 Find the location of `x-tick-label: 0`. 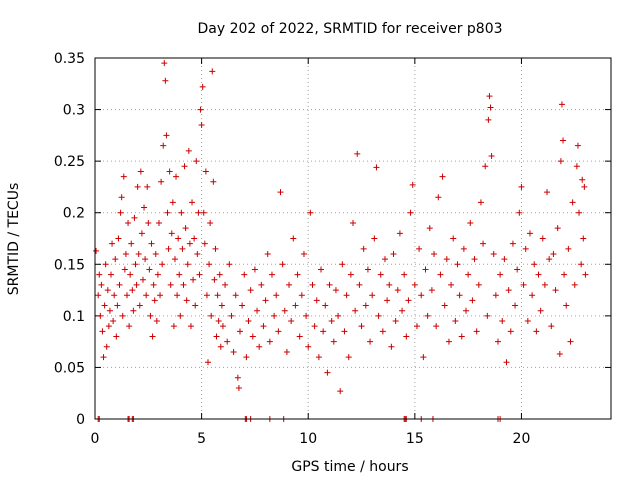

x-tick-label: 0 is located at coordinates (95, 439).